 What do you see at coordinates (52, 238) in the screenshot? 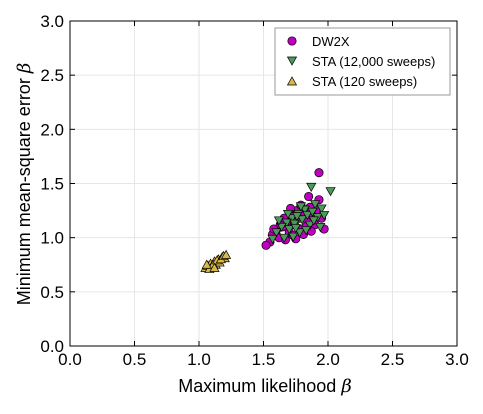
I see `y-tick-label: 1.0` at bounding box center [52, 238].